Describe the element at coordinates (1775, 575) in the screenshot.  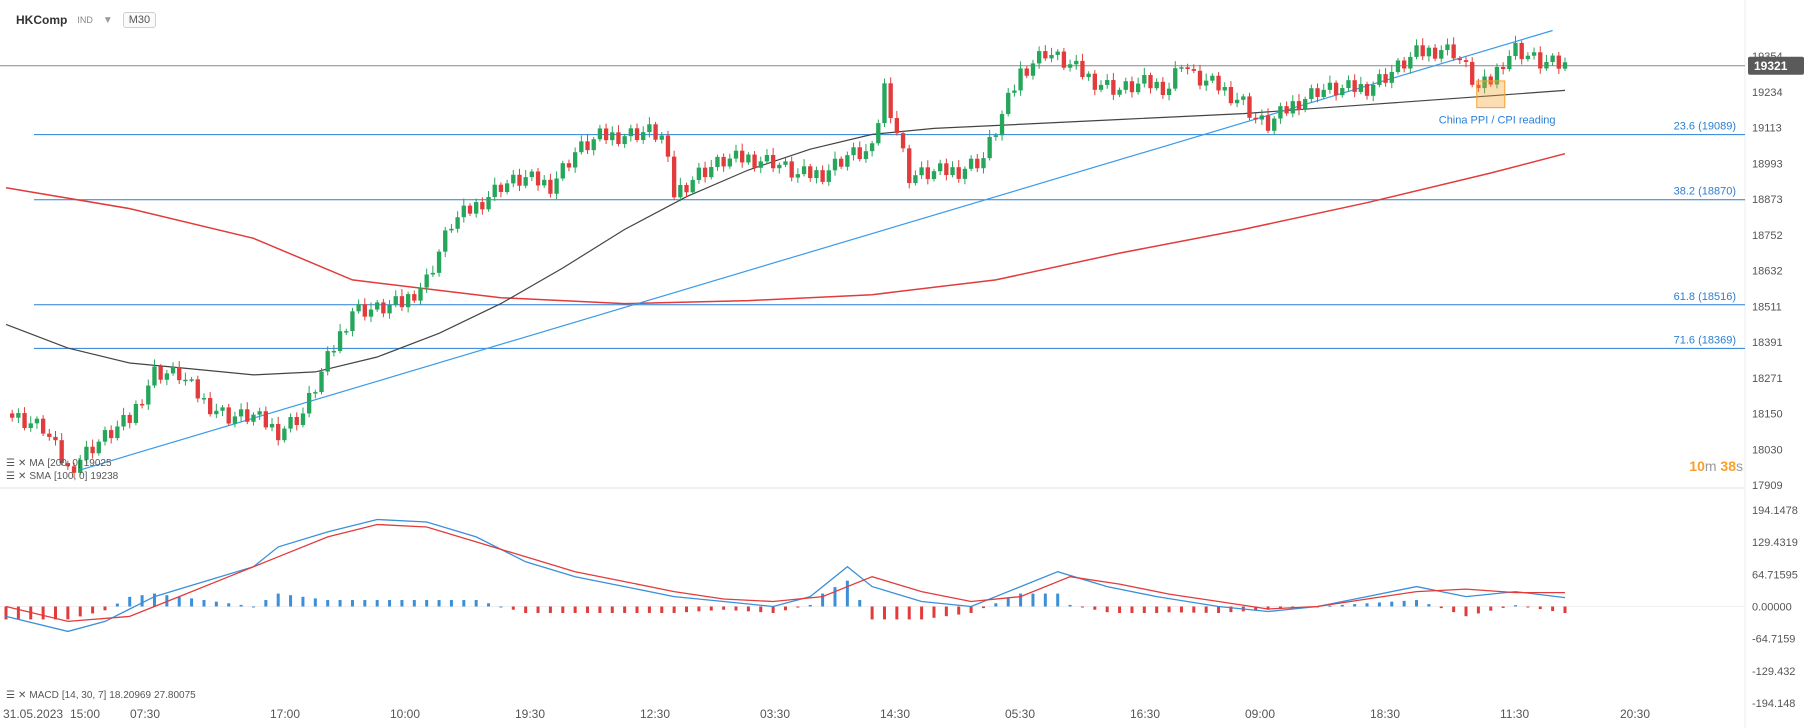
I see `macd-axis-tick: 64.71595` at that location.